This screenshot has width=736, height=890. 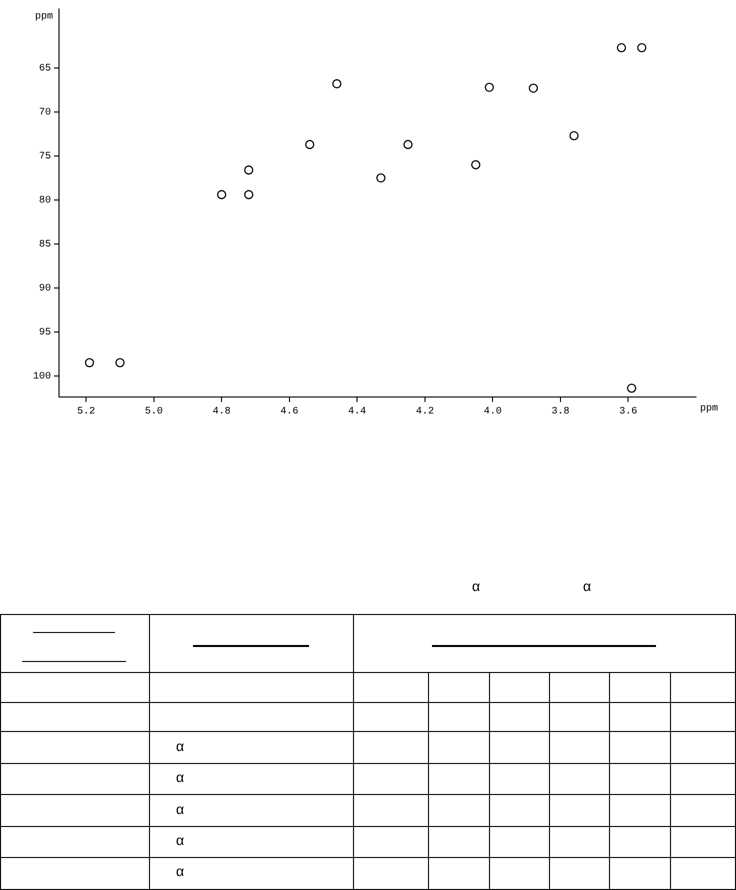 What do you see at coordinates (628, 412) in the screenshot?
I see `x-tick-label: 3.6` at bounding box center [628, 412].